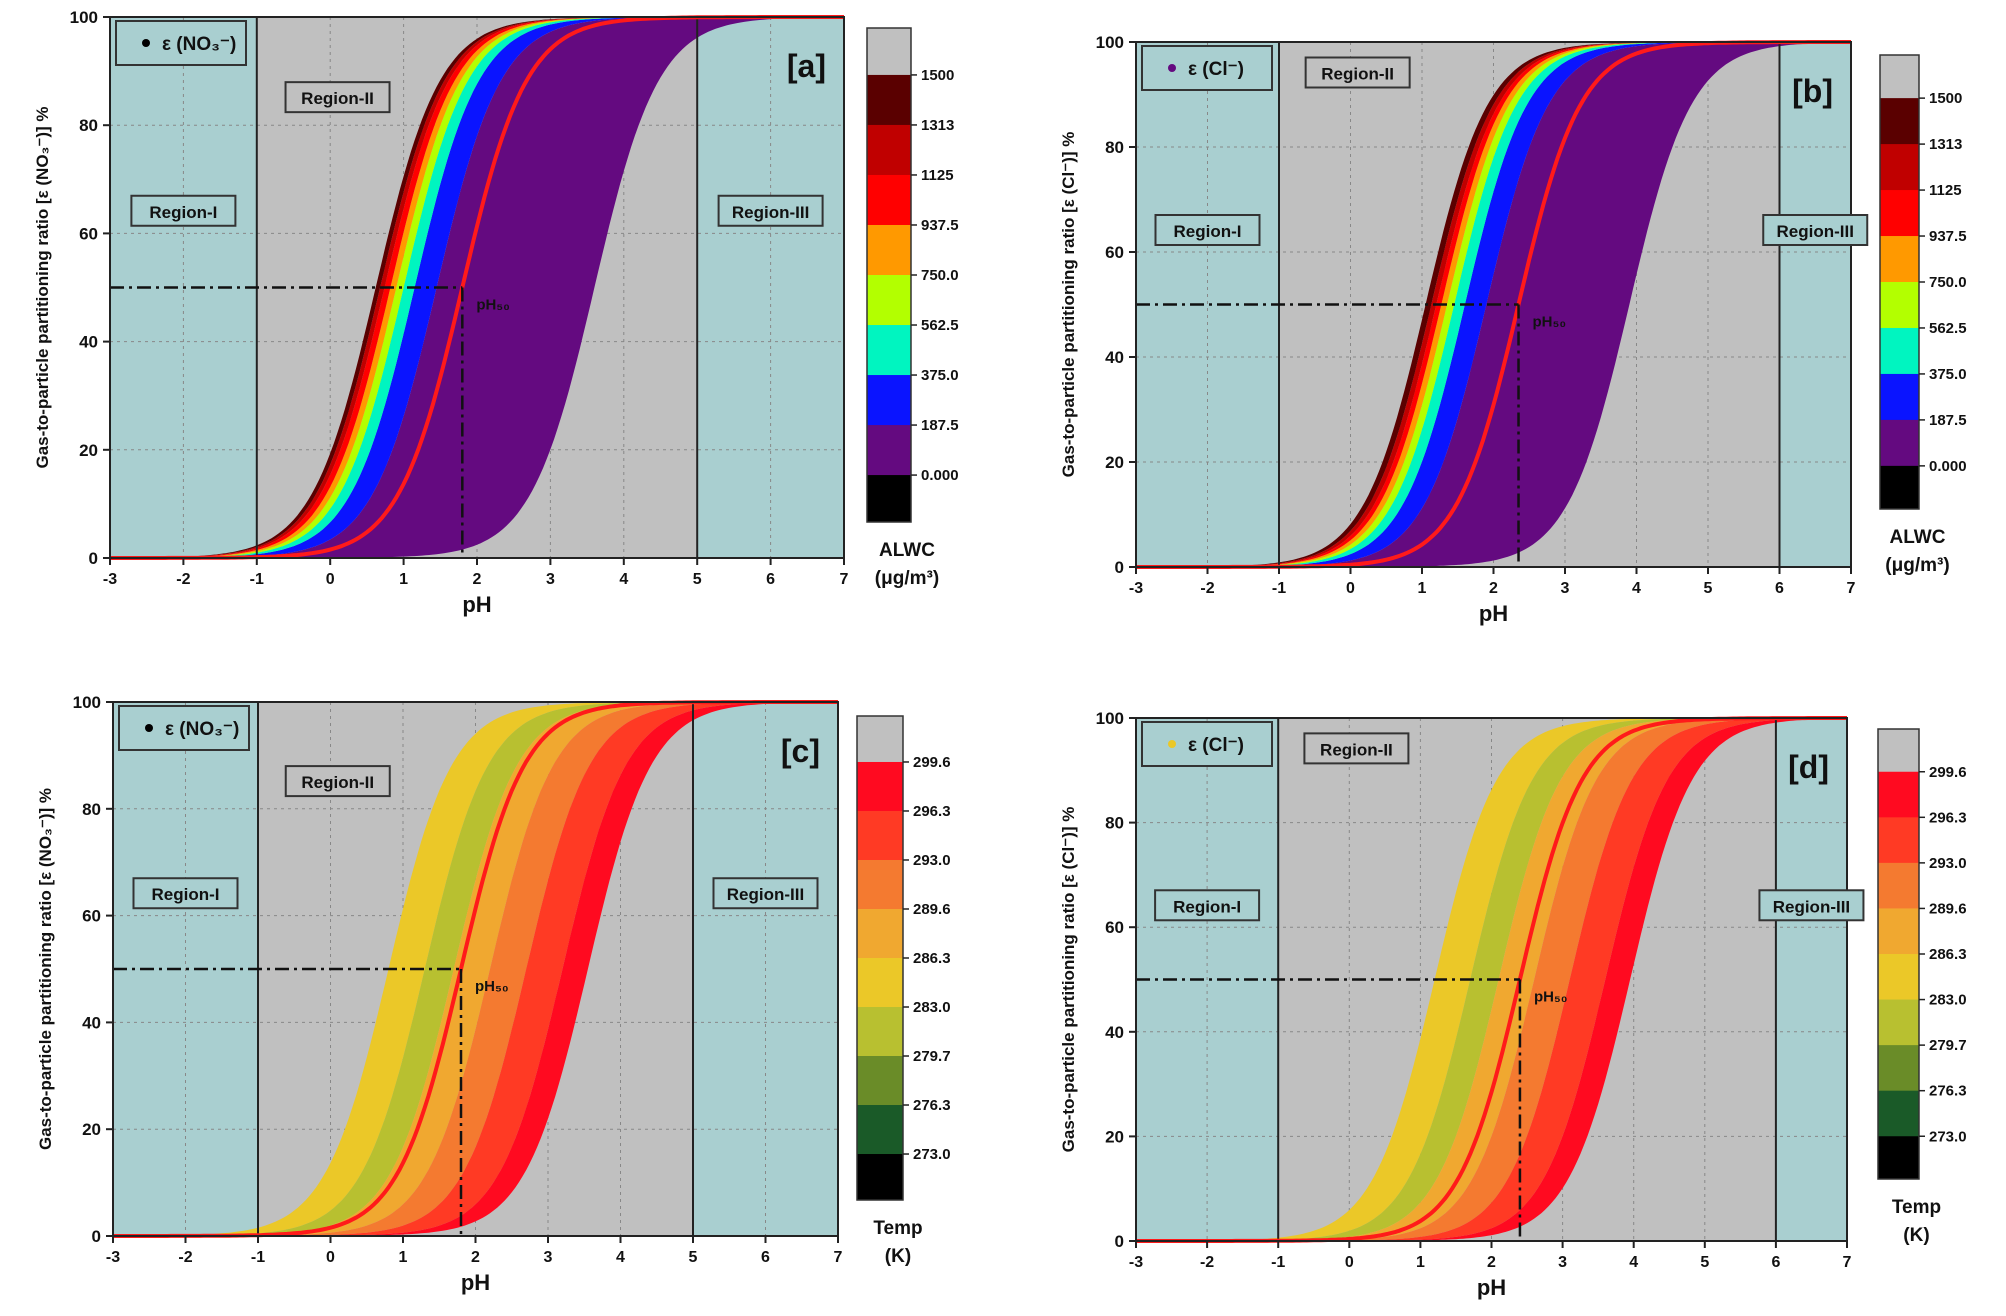 This screenshot has width=2006, height=1316. Describe the element at coordinates (1948, 466) in the screenshot. I see `colorbar-label: 0.000` at that location.